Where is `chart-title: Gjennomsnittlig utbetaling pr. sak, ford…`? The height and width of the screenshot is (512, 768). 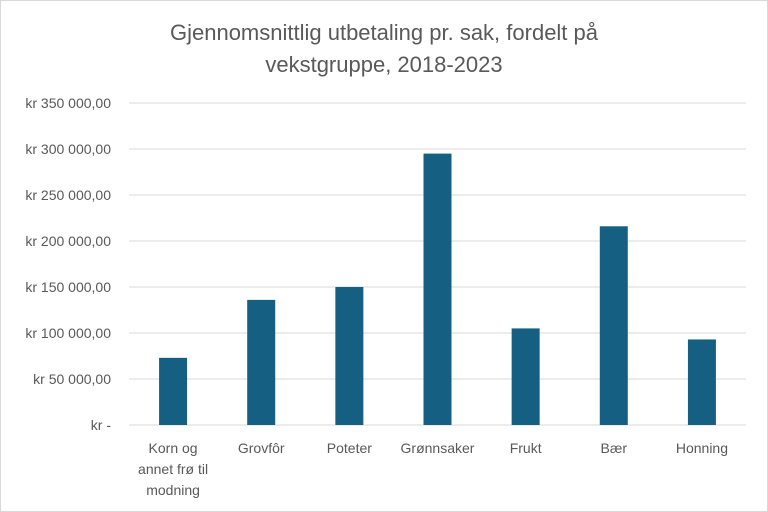
chart-title: Gjennomsnittlig utbetaling pr. sak, ford… is located at coordinates (384, 49).